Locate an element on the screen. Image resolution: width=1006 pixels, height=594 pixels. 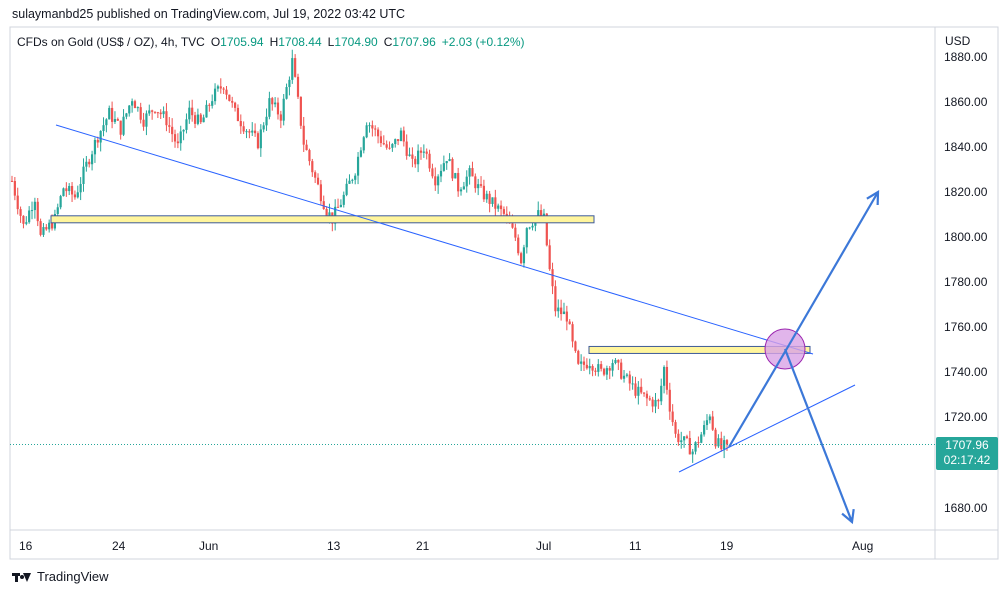
price-tick-label: 1800.00 is located at coordinates (966, 237).